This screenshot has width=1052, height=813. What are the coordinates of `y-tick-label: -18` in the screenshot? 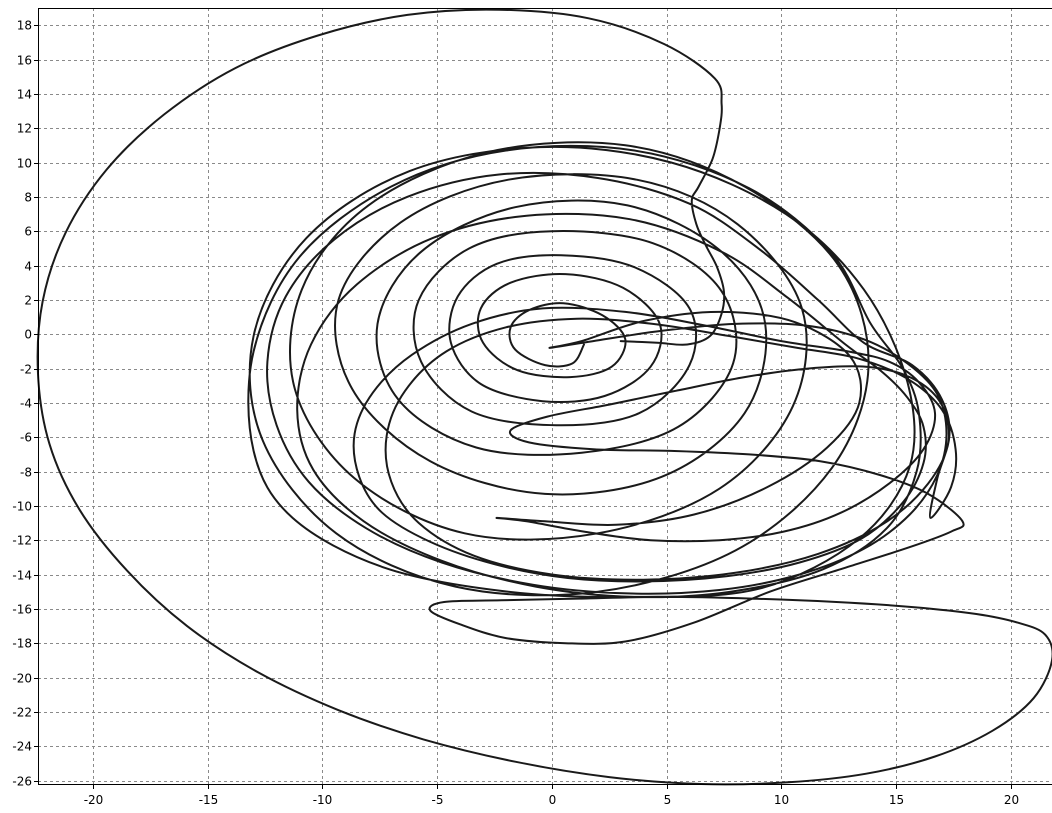 It's located at (22, 644).